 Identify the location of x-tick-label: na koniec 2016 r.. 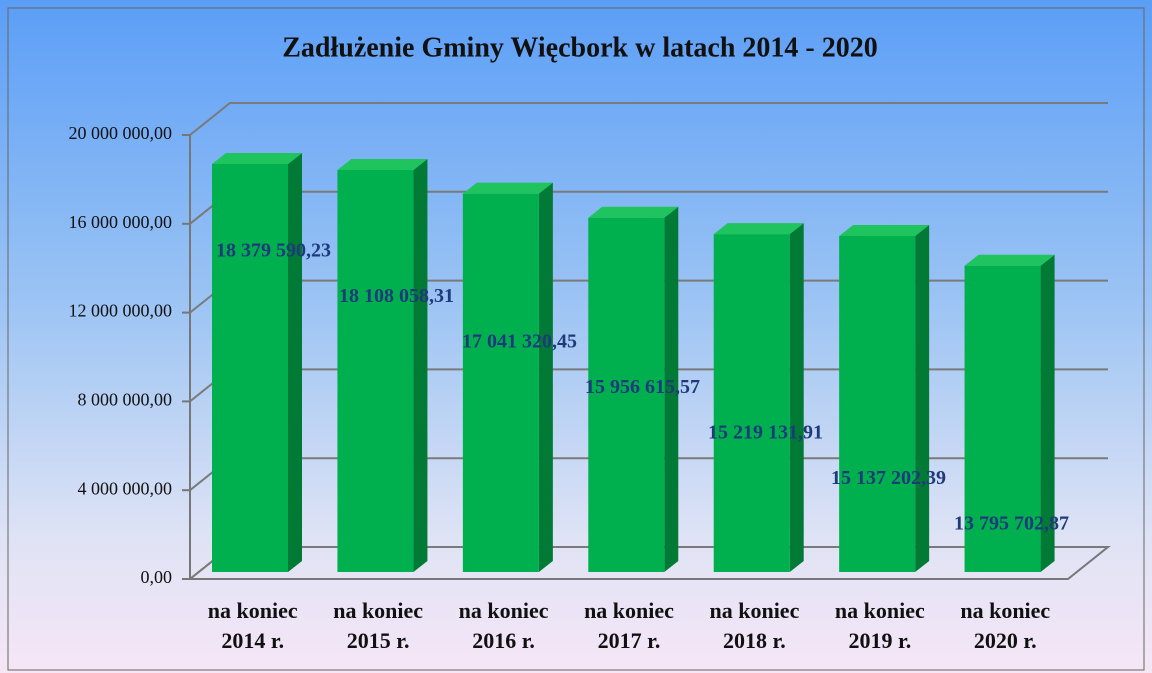
(503, 625).